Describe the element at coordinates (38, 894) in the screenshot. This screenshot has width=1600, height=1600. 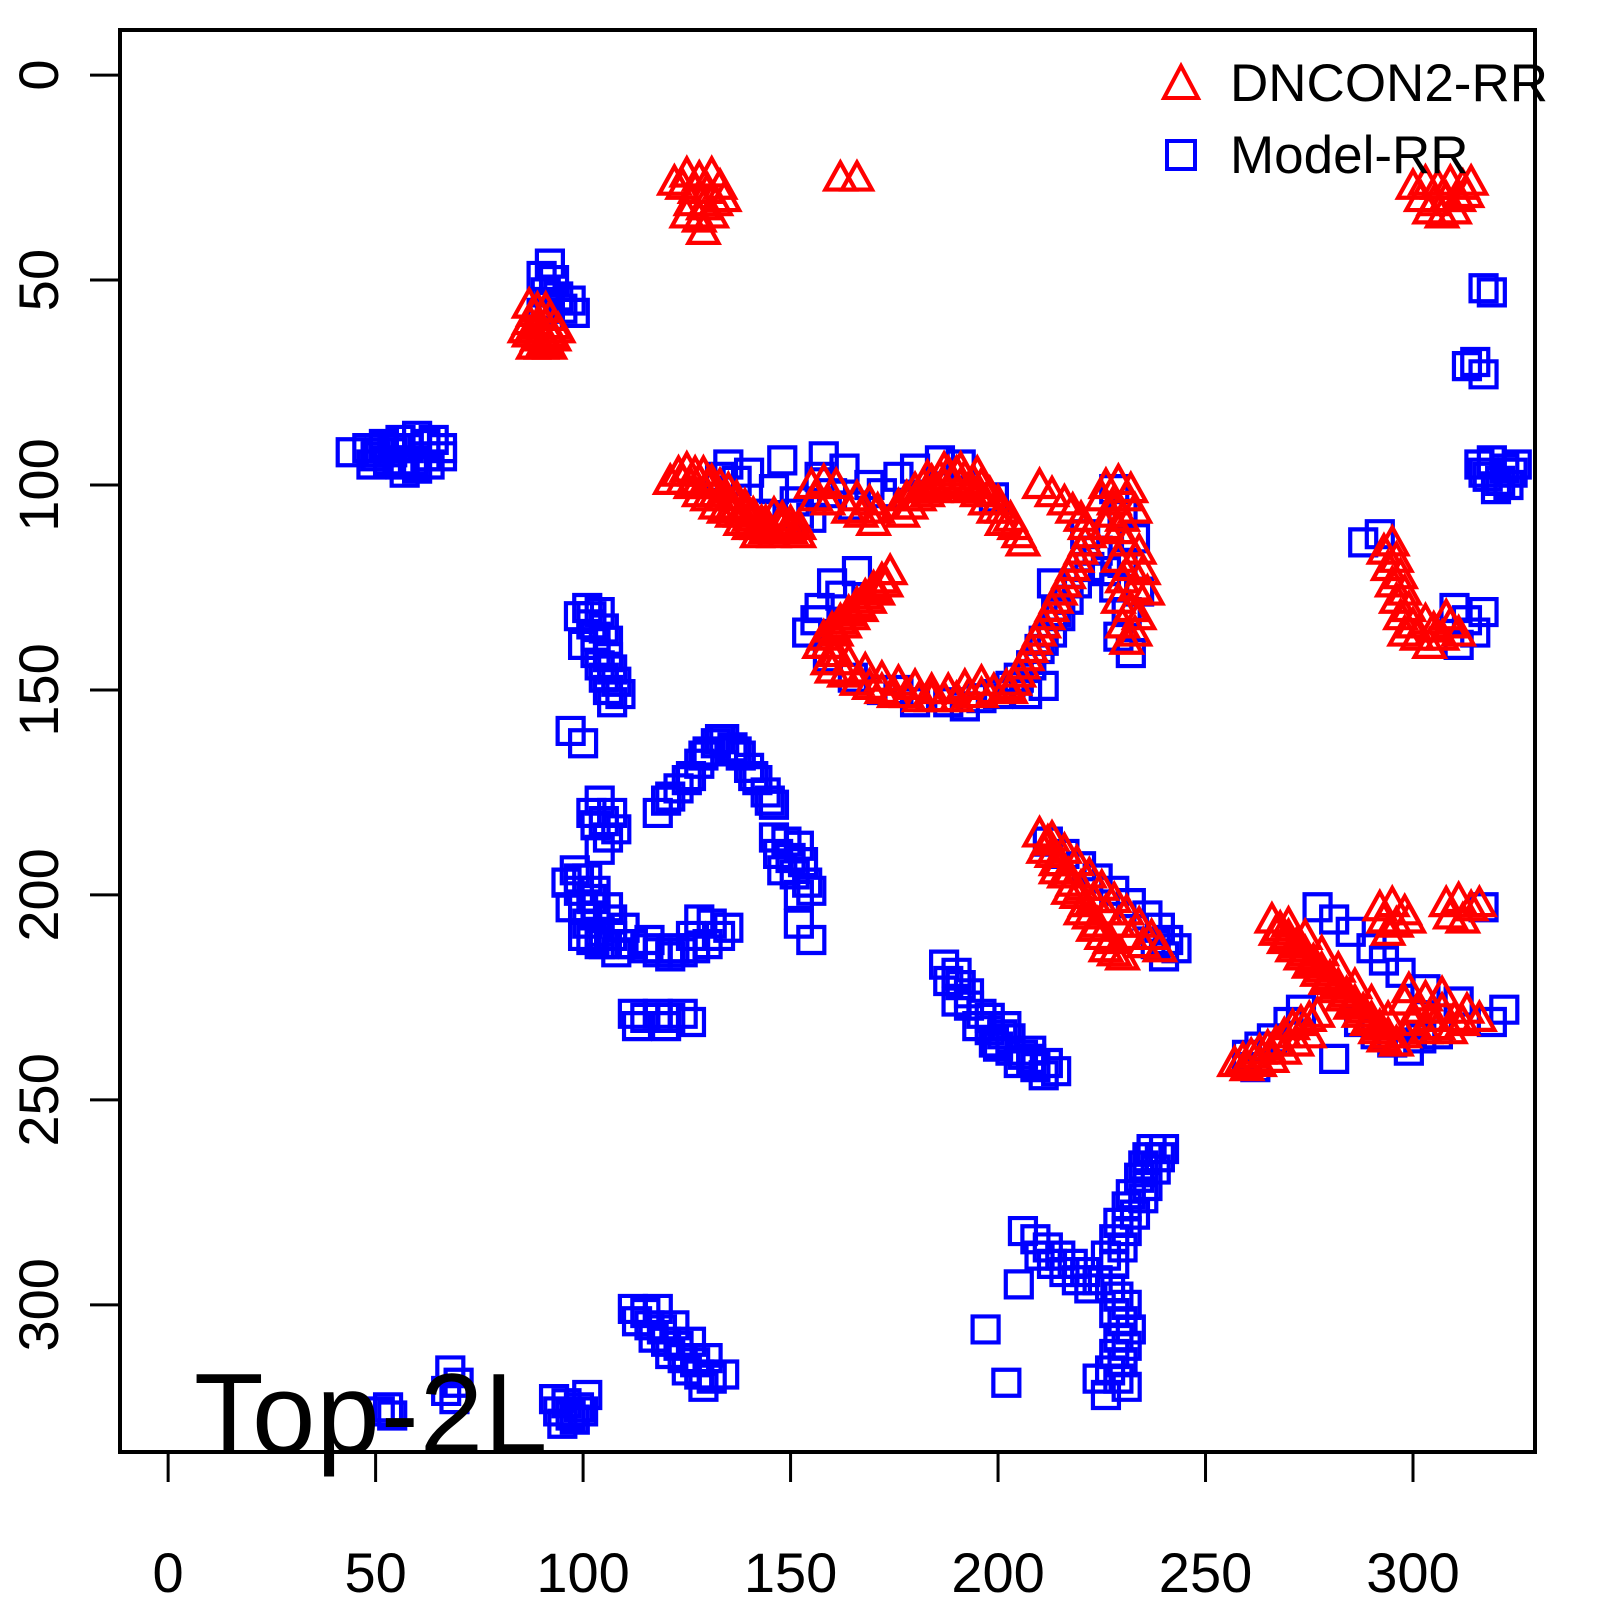
I see `y-tick-label: 200` at that location.